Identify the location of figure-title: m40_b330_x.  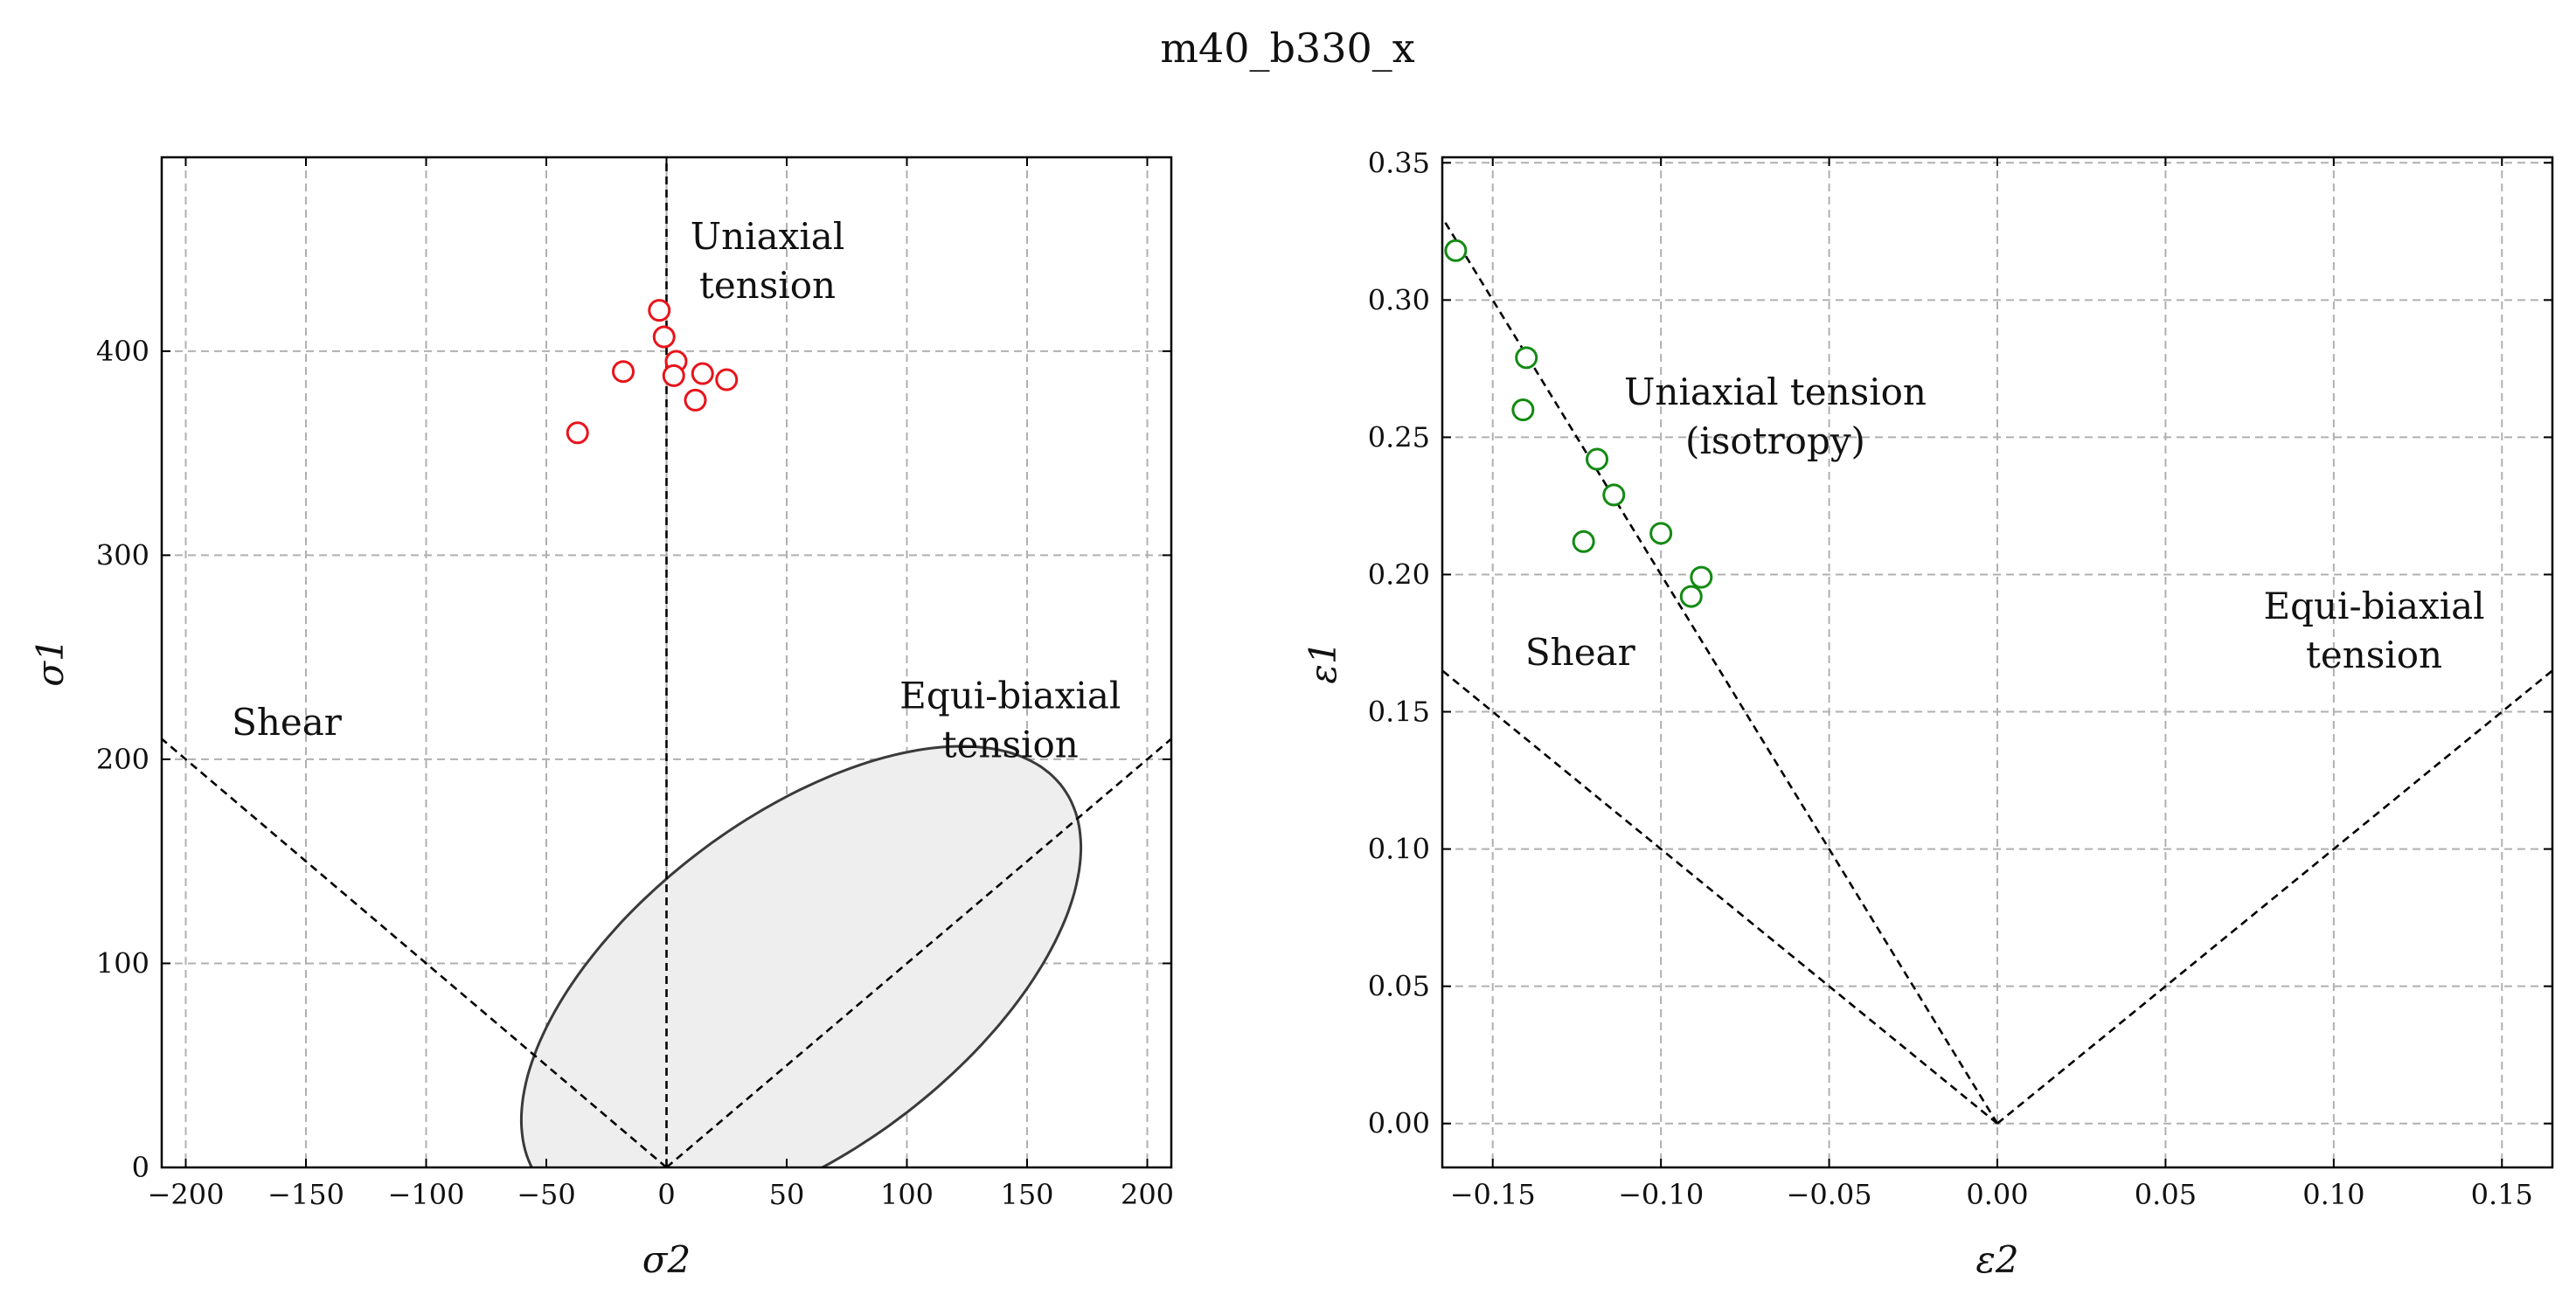
(1287, 48).